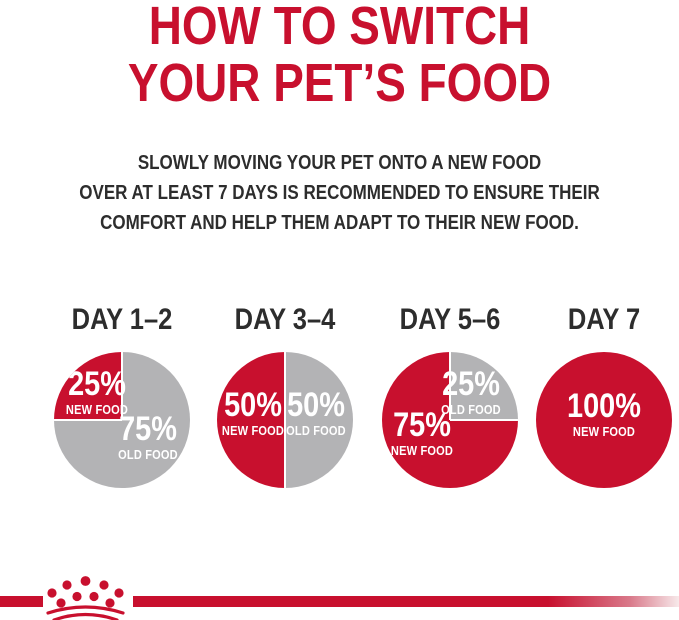  What do you see at coordinates (339, 163) in the screenshot?
I see `intro-line-1: SLOWLY MOVING YOUR PET ONTO A NEW FOOD` at bounding box center [339, 163].